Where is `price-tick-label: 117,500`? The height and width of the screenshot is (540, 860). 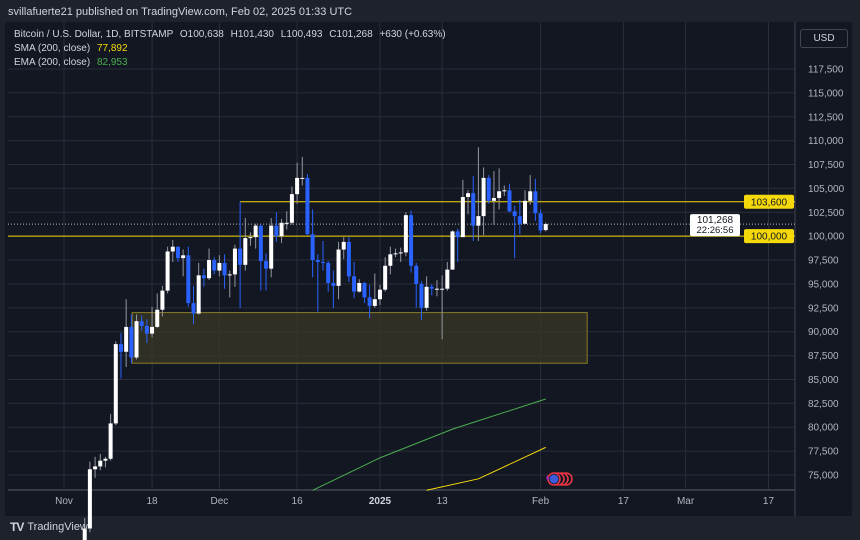 price-tick-label: 117,500 is located at coordinates (826, 70).